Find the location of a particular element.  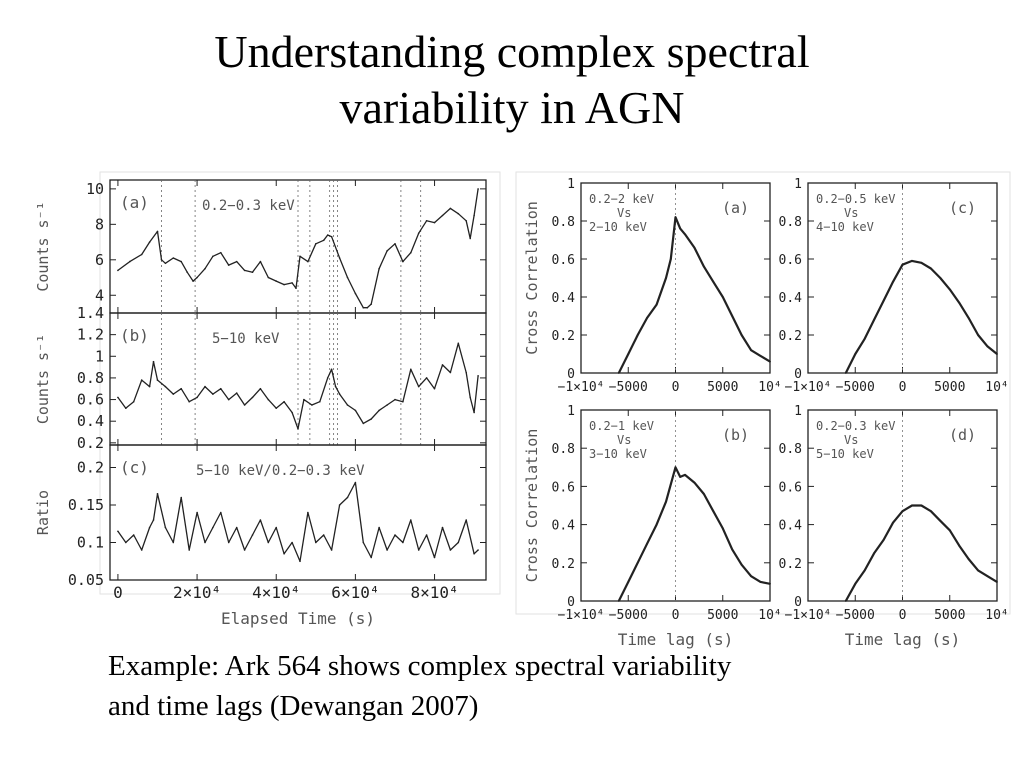

y-tick-label: 0 is located at coordinates (798, 602).